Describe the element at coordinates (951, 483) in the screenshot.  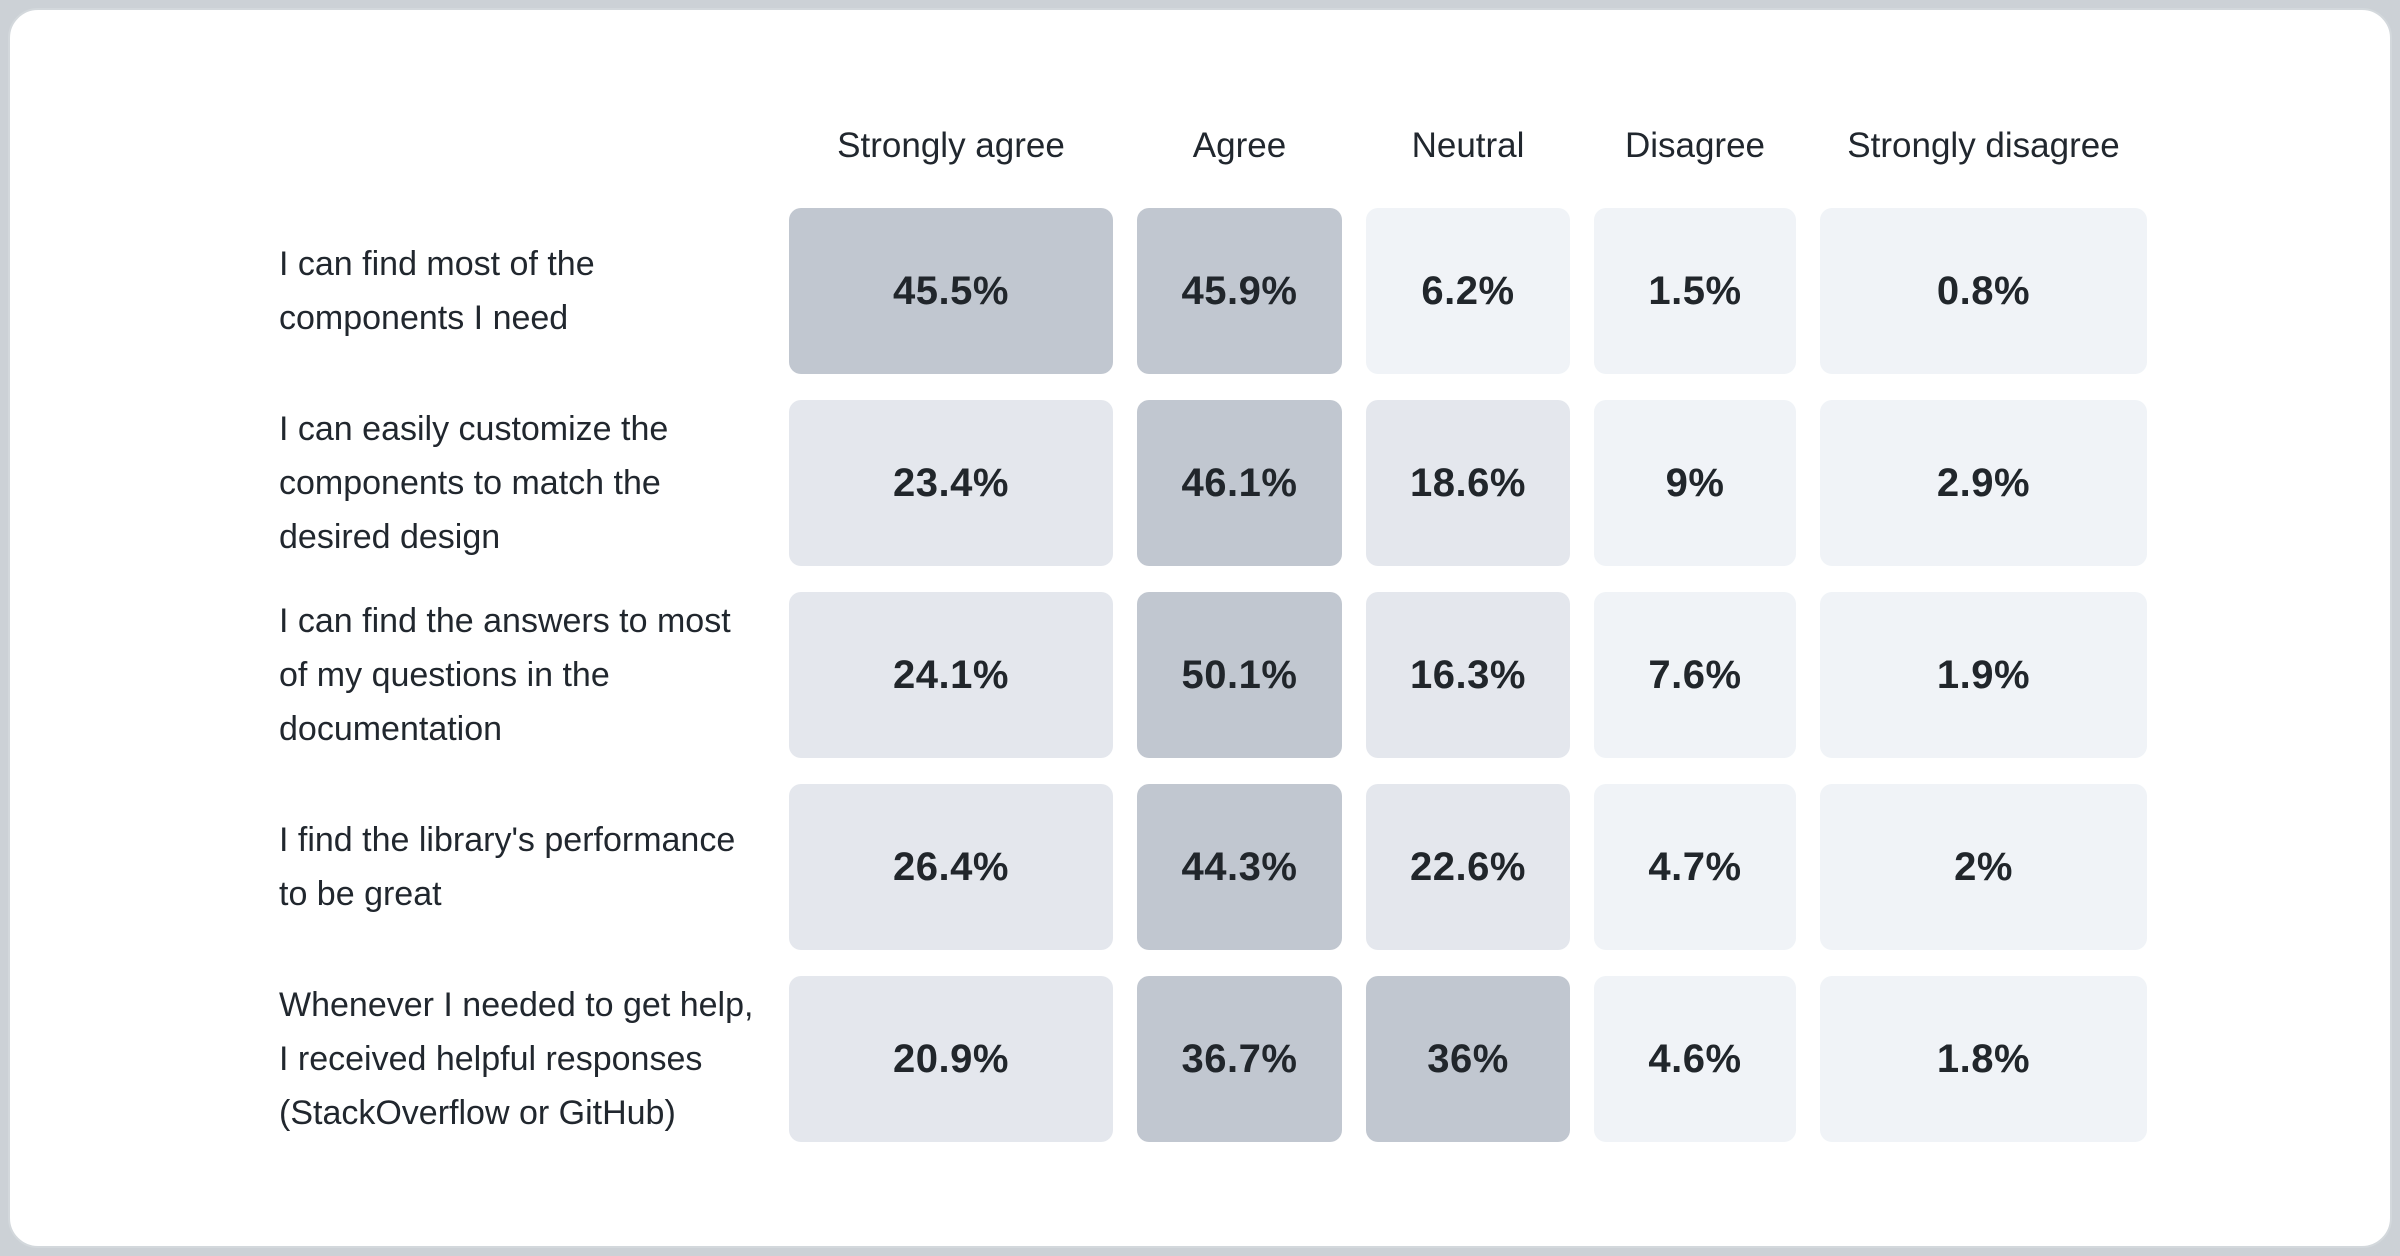
I see `heatmap-cell: 23.4%` at that location.